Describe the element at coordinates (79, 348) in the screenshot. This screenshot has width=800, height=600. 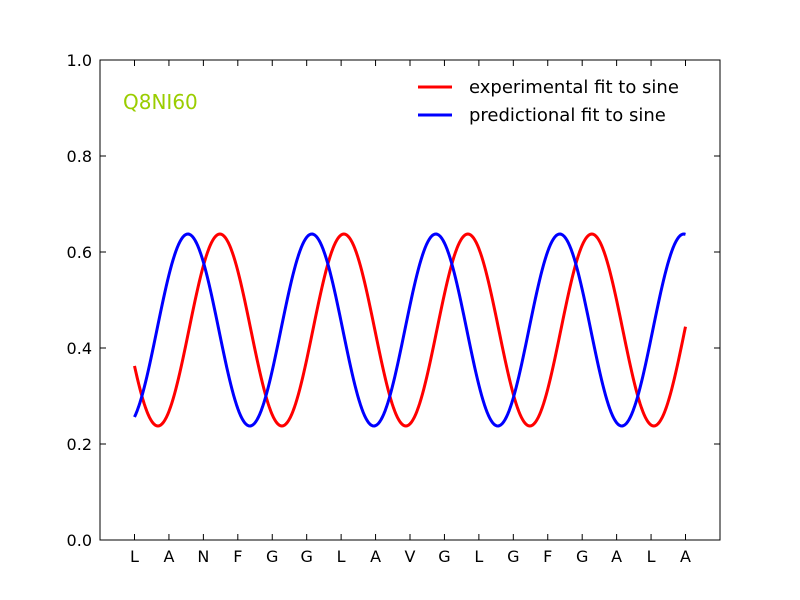
I see `y-tick-label: 0.4` at that location.